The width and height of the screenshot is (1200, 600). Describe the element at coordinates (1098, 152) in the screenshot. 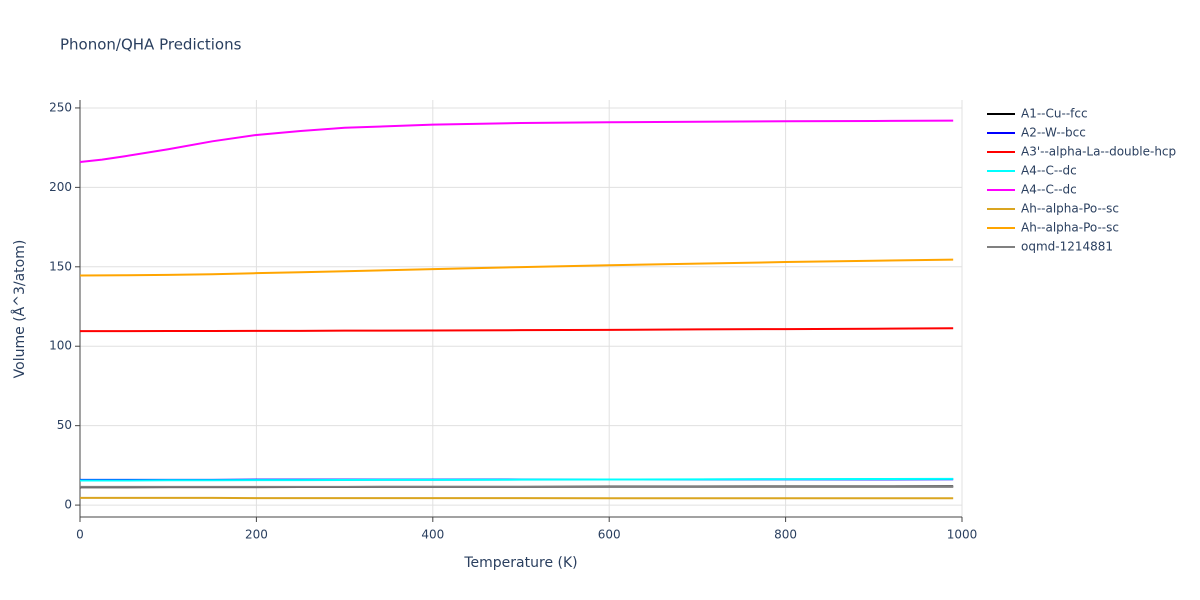

I see `legend-label: A3'--alpha-La--double-hcp` at that location.